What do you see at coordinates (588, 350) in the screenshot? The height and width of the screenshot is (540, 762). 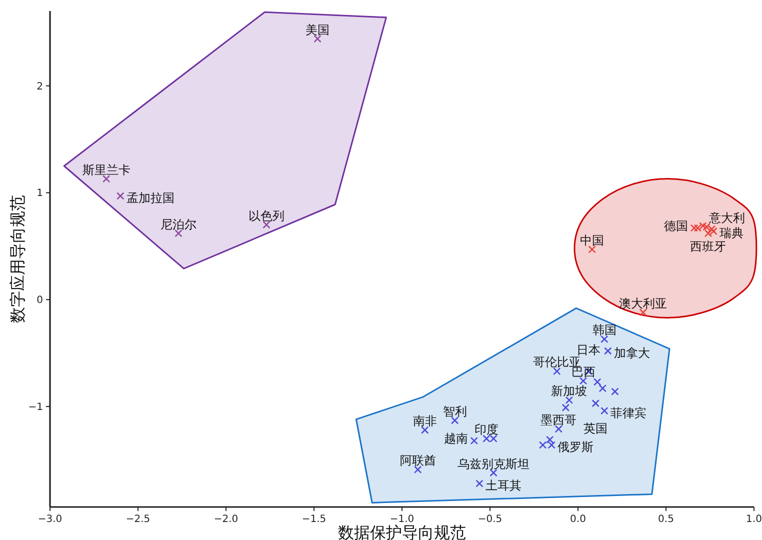 I see `annotation: 日本` at bounding box center [588, 350].